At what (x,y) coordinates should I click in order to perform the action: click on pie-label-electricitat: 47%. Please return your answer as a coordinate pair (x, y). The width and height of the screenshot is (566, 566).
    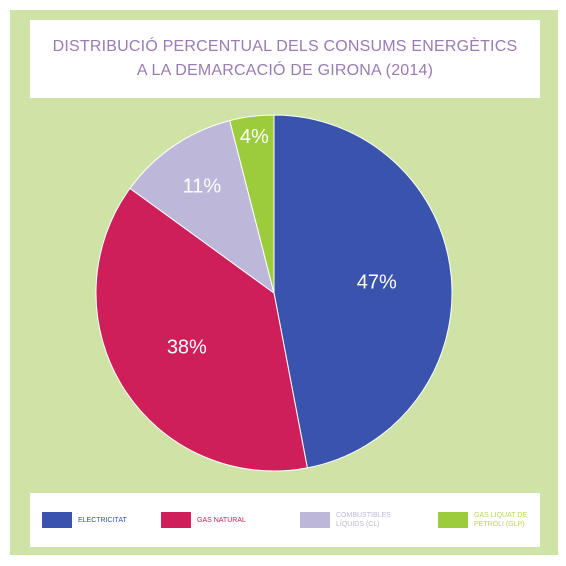
    Looking at the image, I should click on (377, 283).